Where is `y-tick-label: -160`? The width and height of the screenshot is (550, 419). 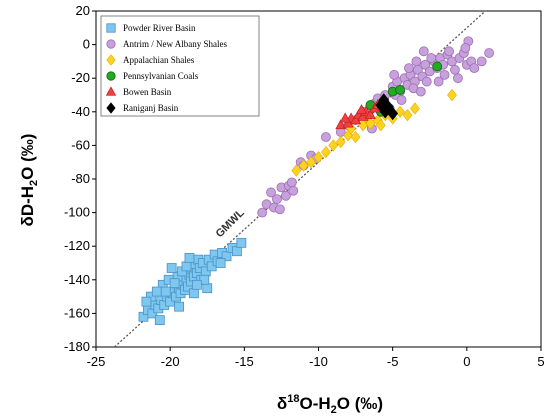
y-tick-label: -160 is located at coordinates (77, 312).